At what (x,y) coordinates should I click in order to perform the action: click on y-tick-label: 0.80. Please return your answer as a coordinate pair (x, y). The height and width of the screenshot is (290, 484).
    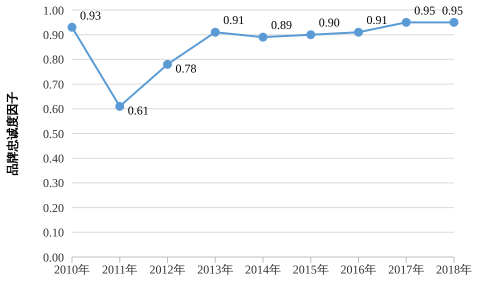
    Looking at the image, I should click on (53, 59).